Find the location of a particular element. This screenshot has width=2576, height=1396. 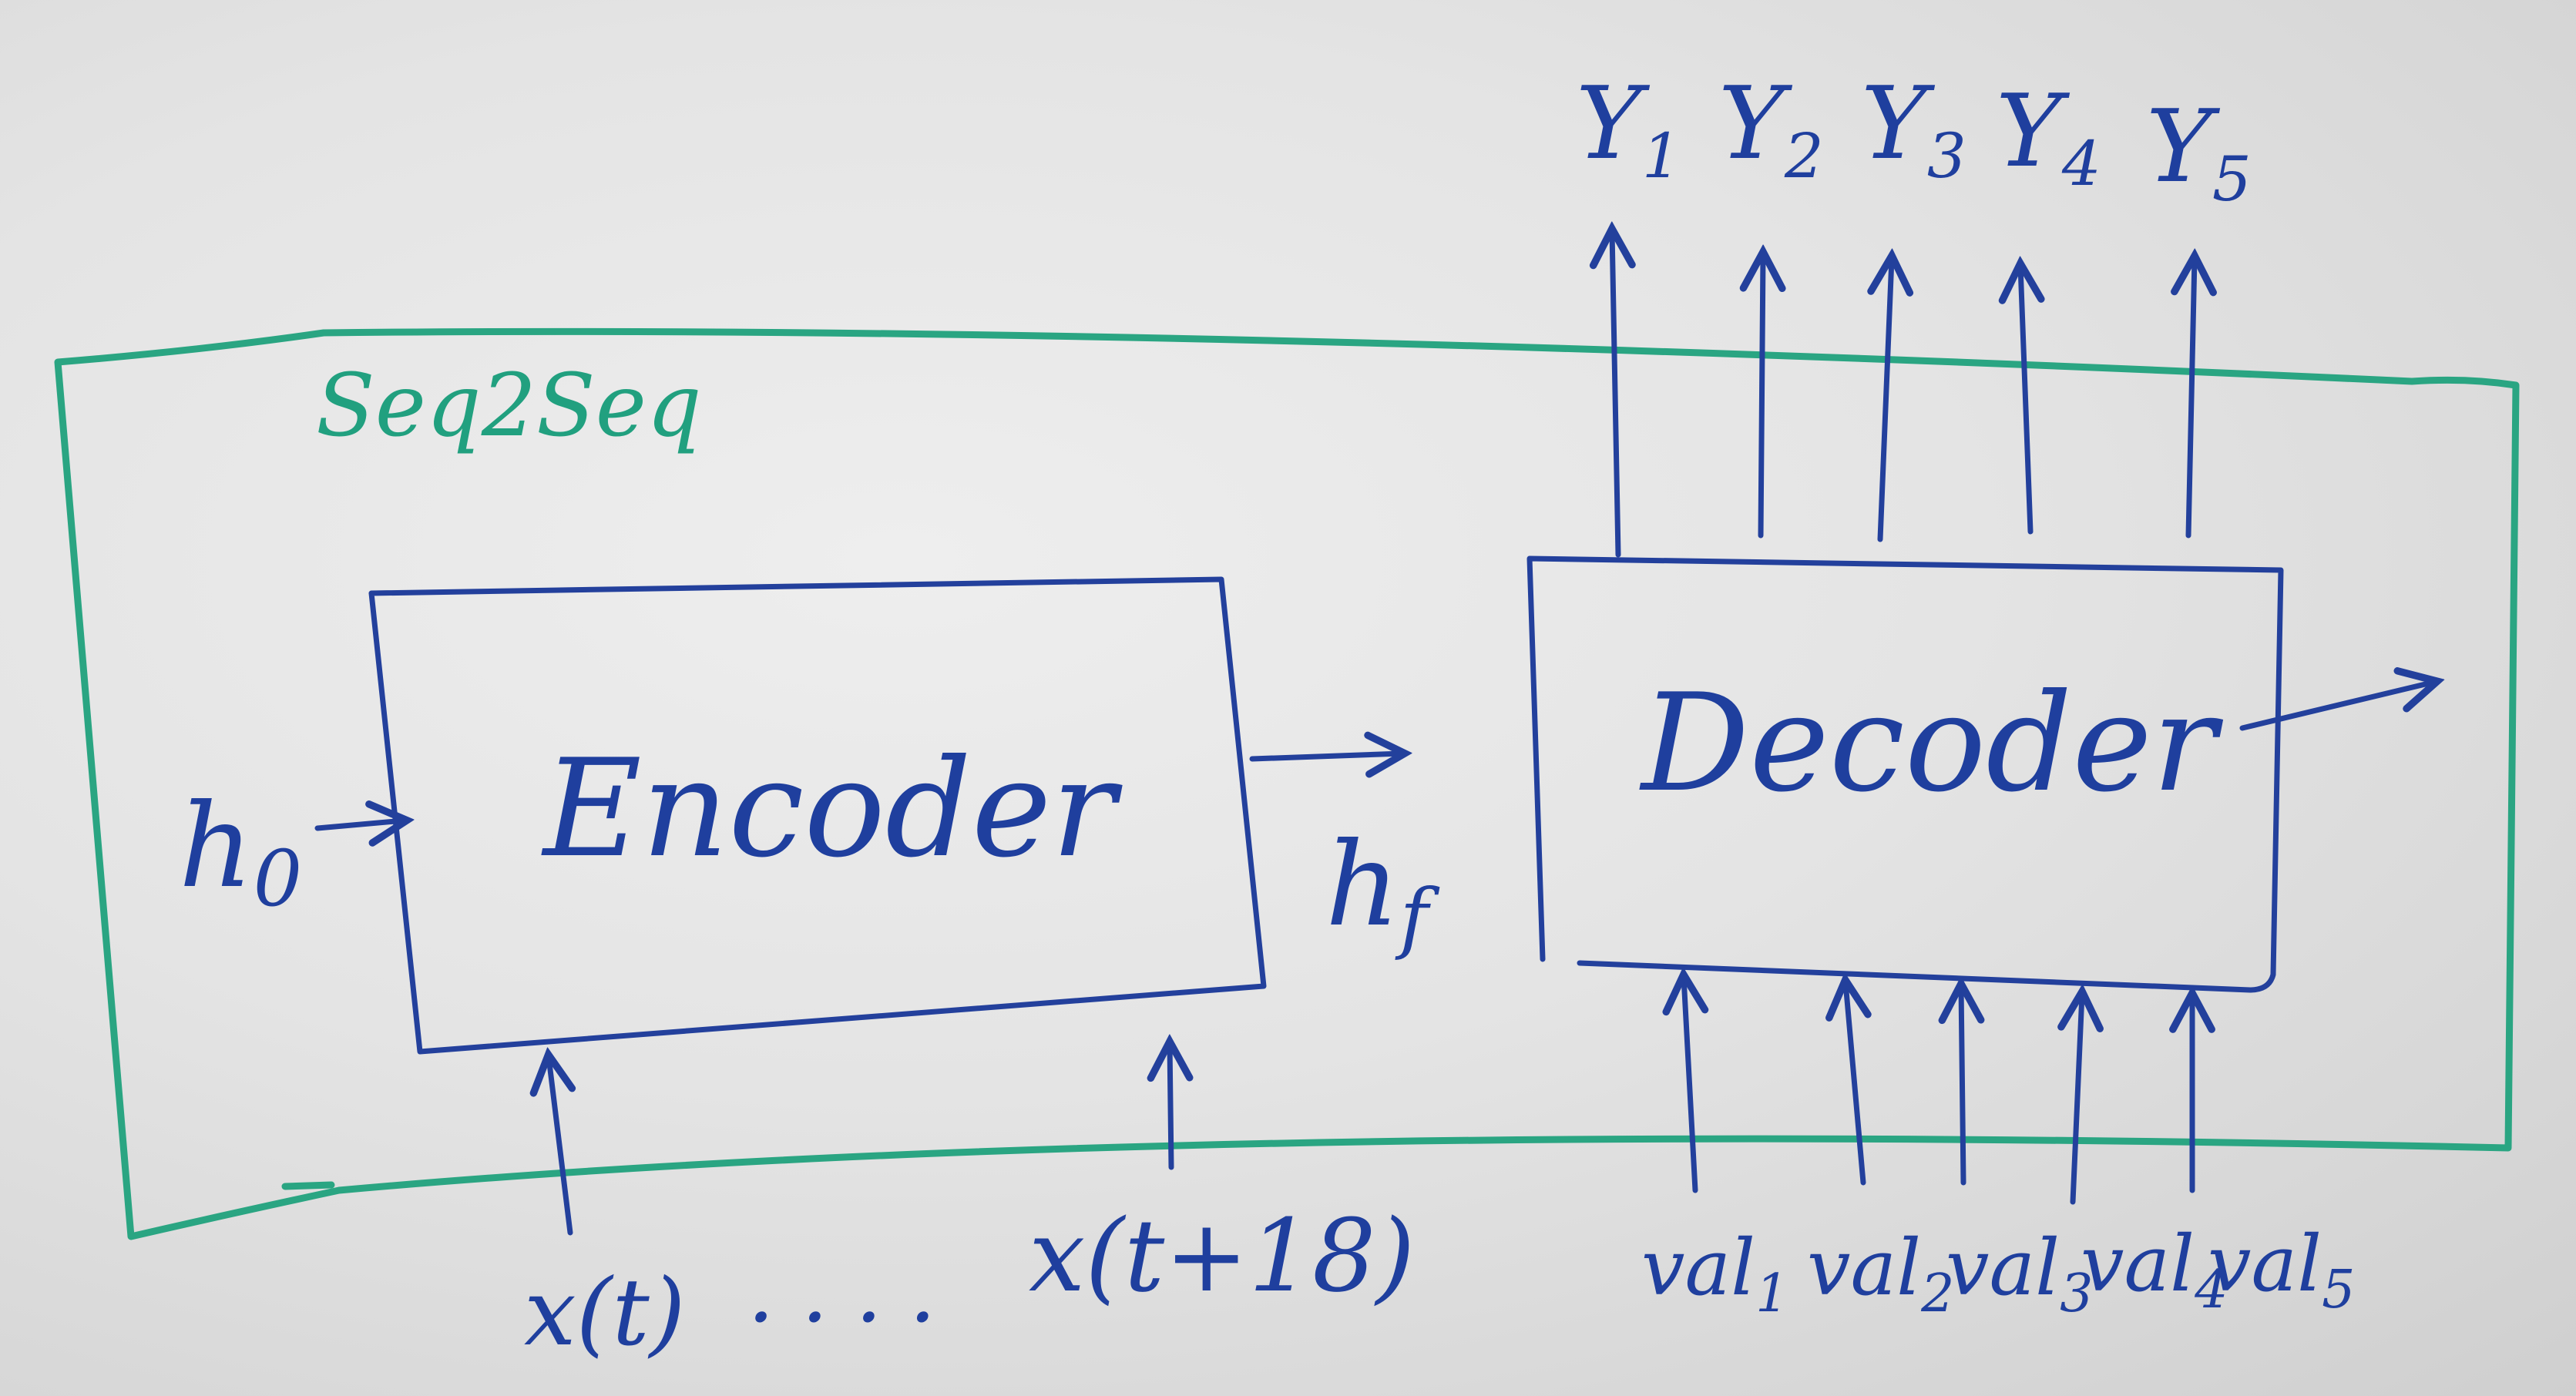

encoder-input-last: x(t+18) is located at coordinates (1222, 1255).